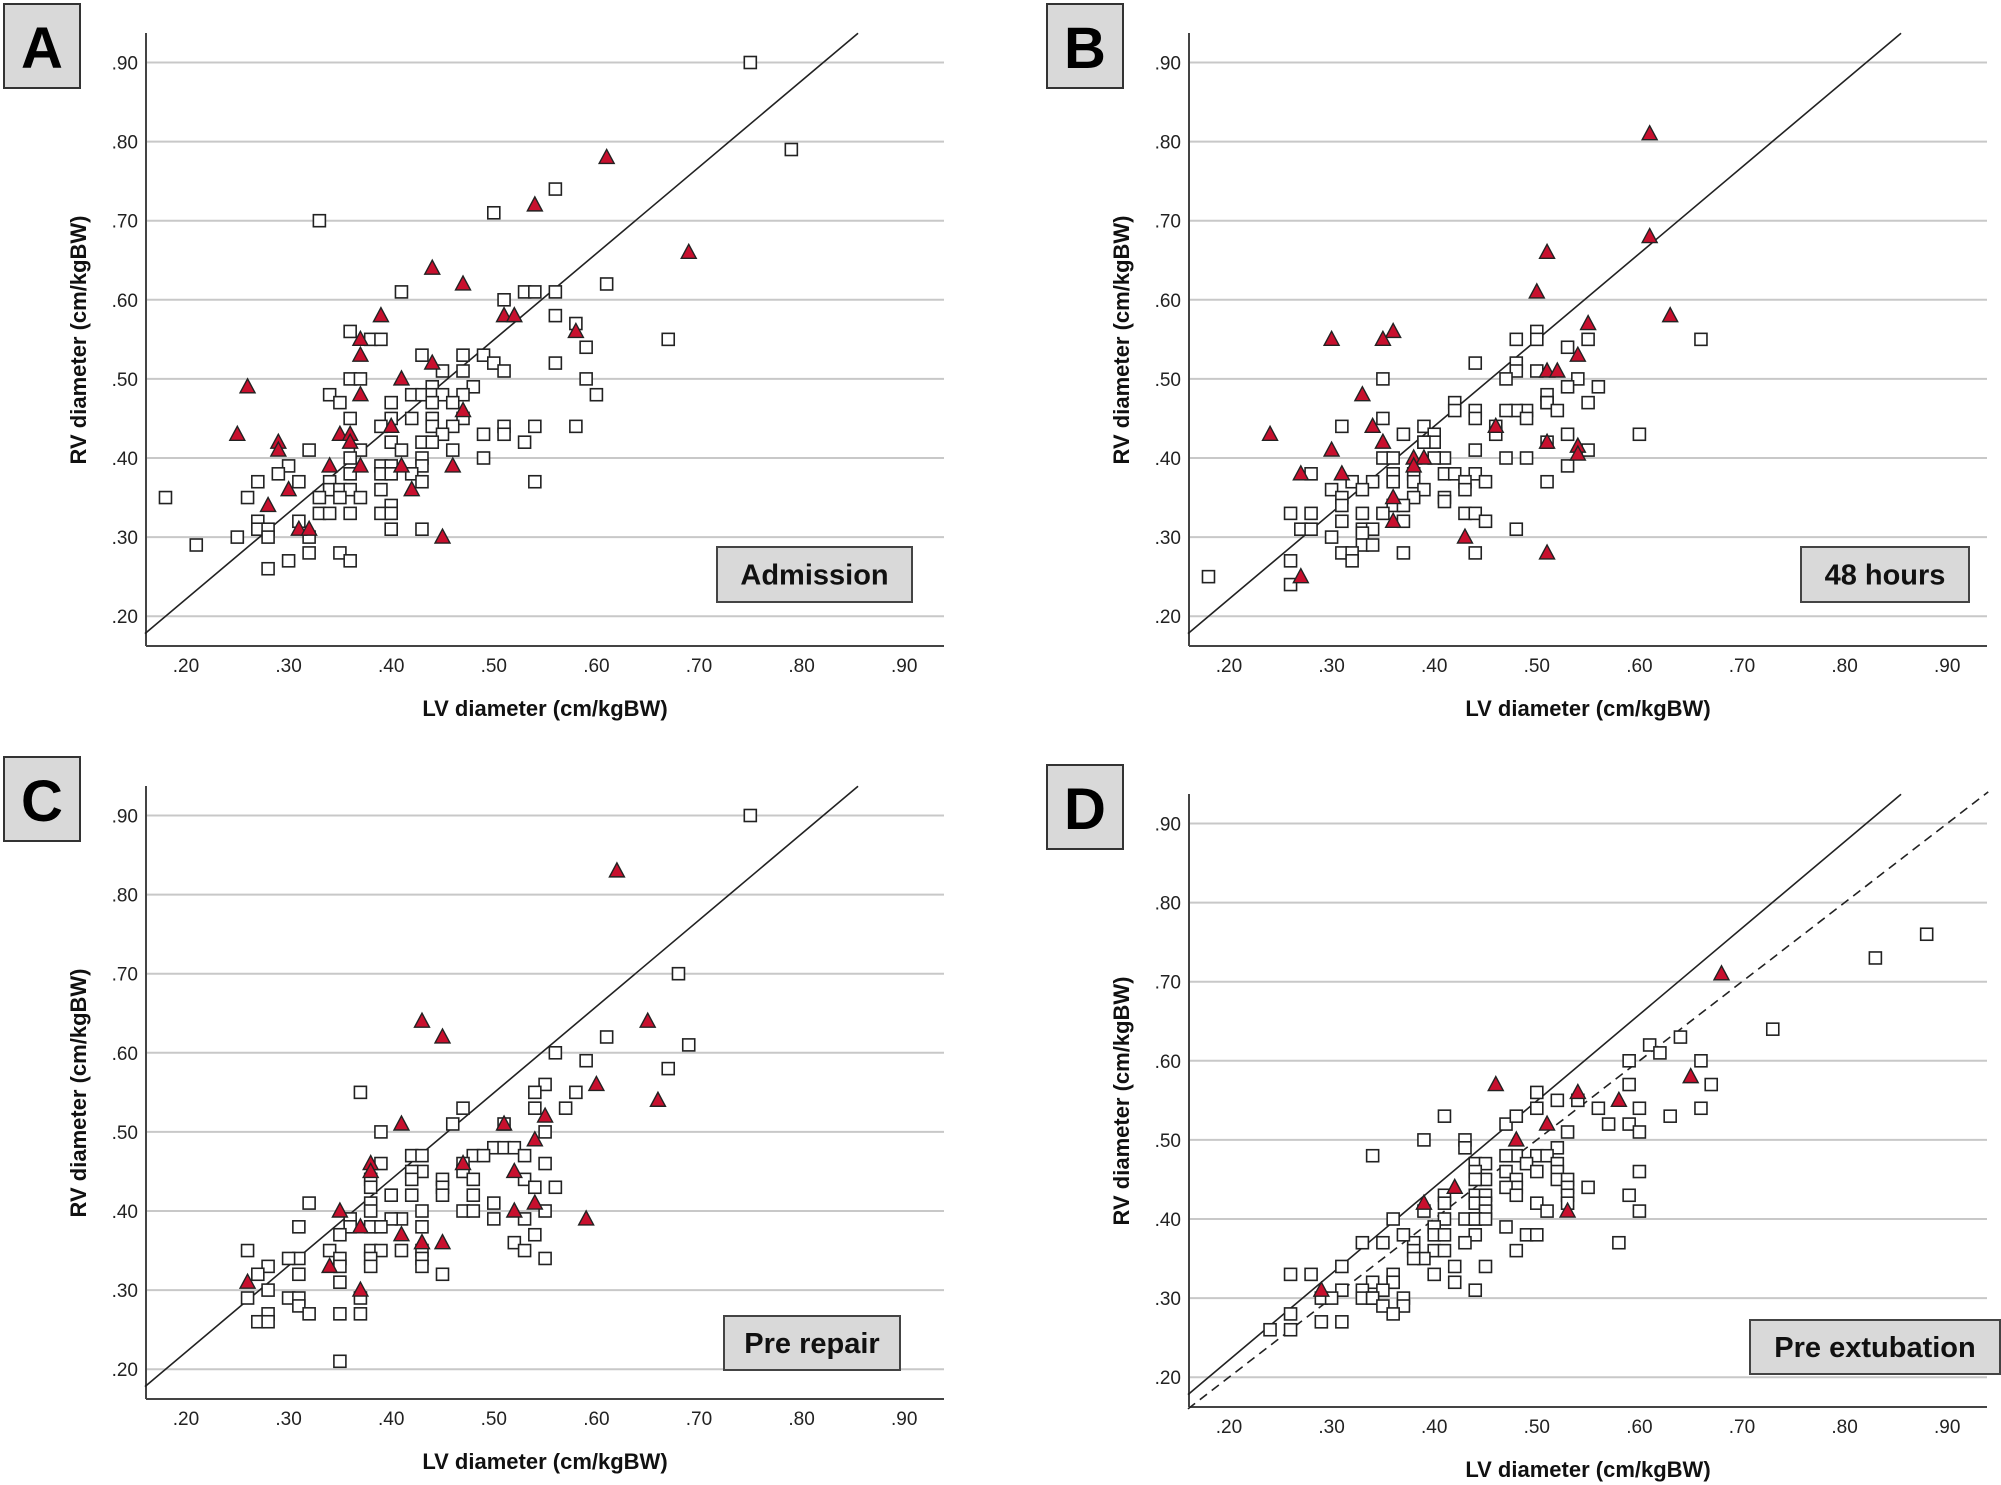  Describe the element at coordinates (125, 1133) in the screenshot. I see `y-tick-label: .50` at that location.